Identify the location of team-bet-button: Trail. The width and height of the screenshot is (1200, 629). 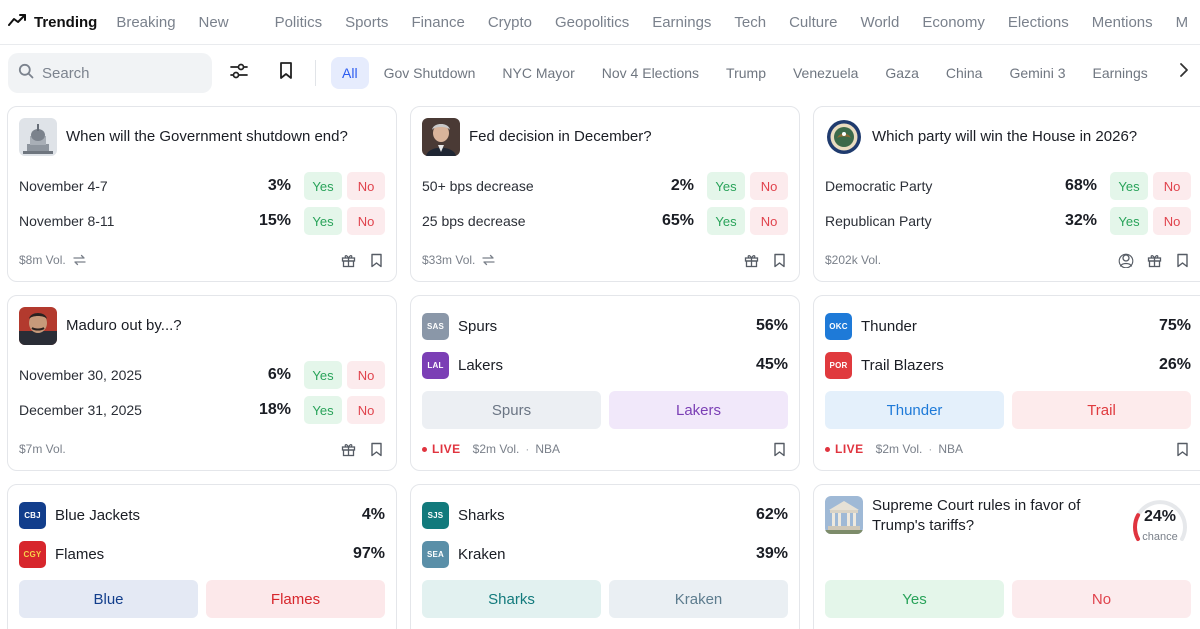
(1101, 410).